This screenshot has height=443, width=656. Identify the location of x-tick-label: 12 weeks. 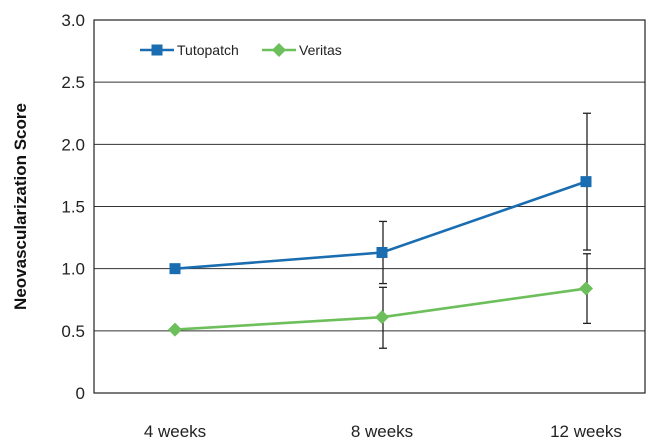
(586, 431).